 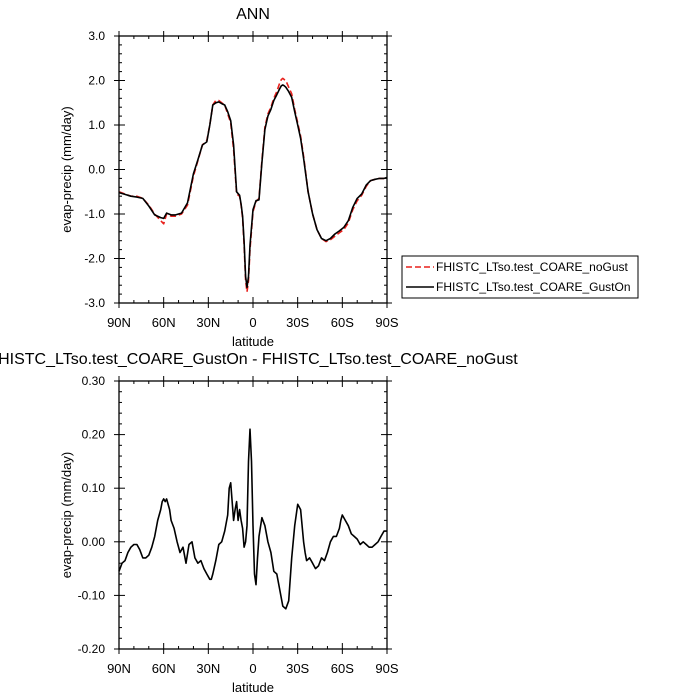 What do you see at coordinates (252, 668) in the screenshot?
I see `bottom-x-tick-label: 0` at bounding box center [252, 668].